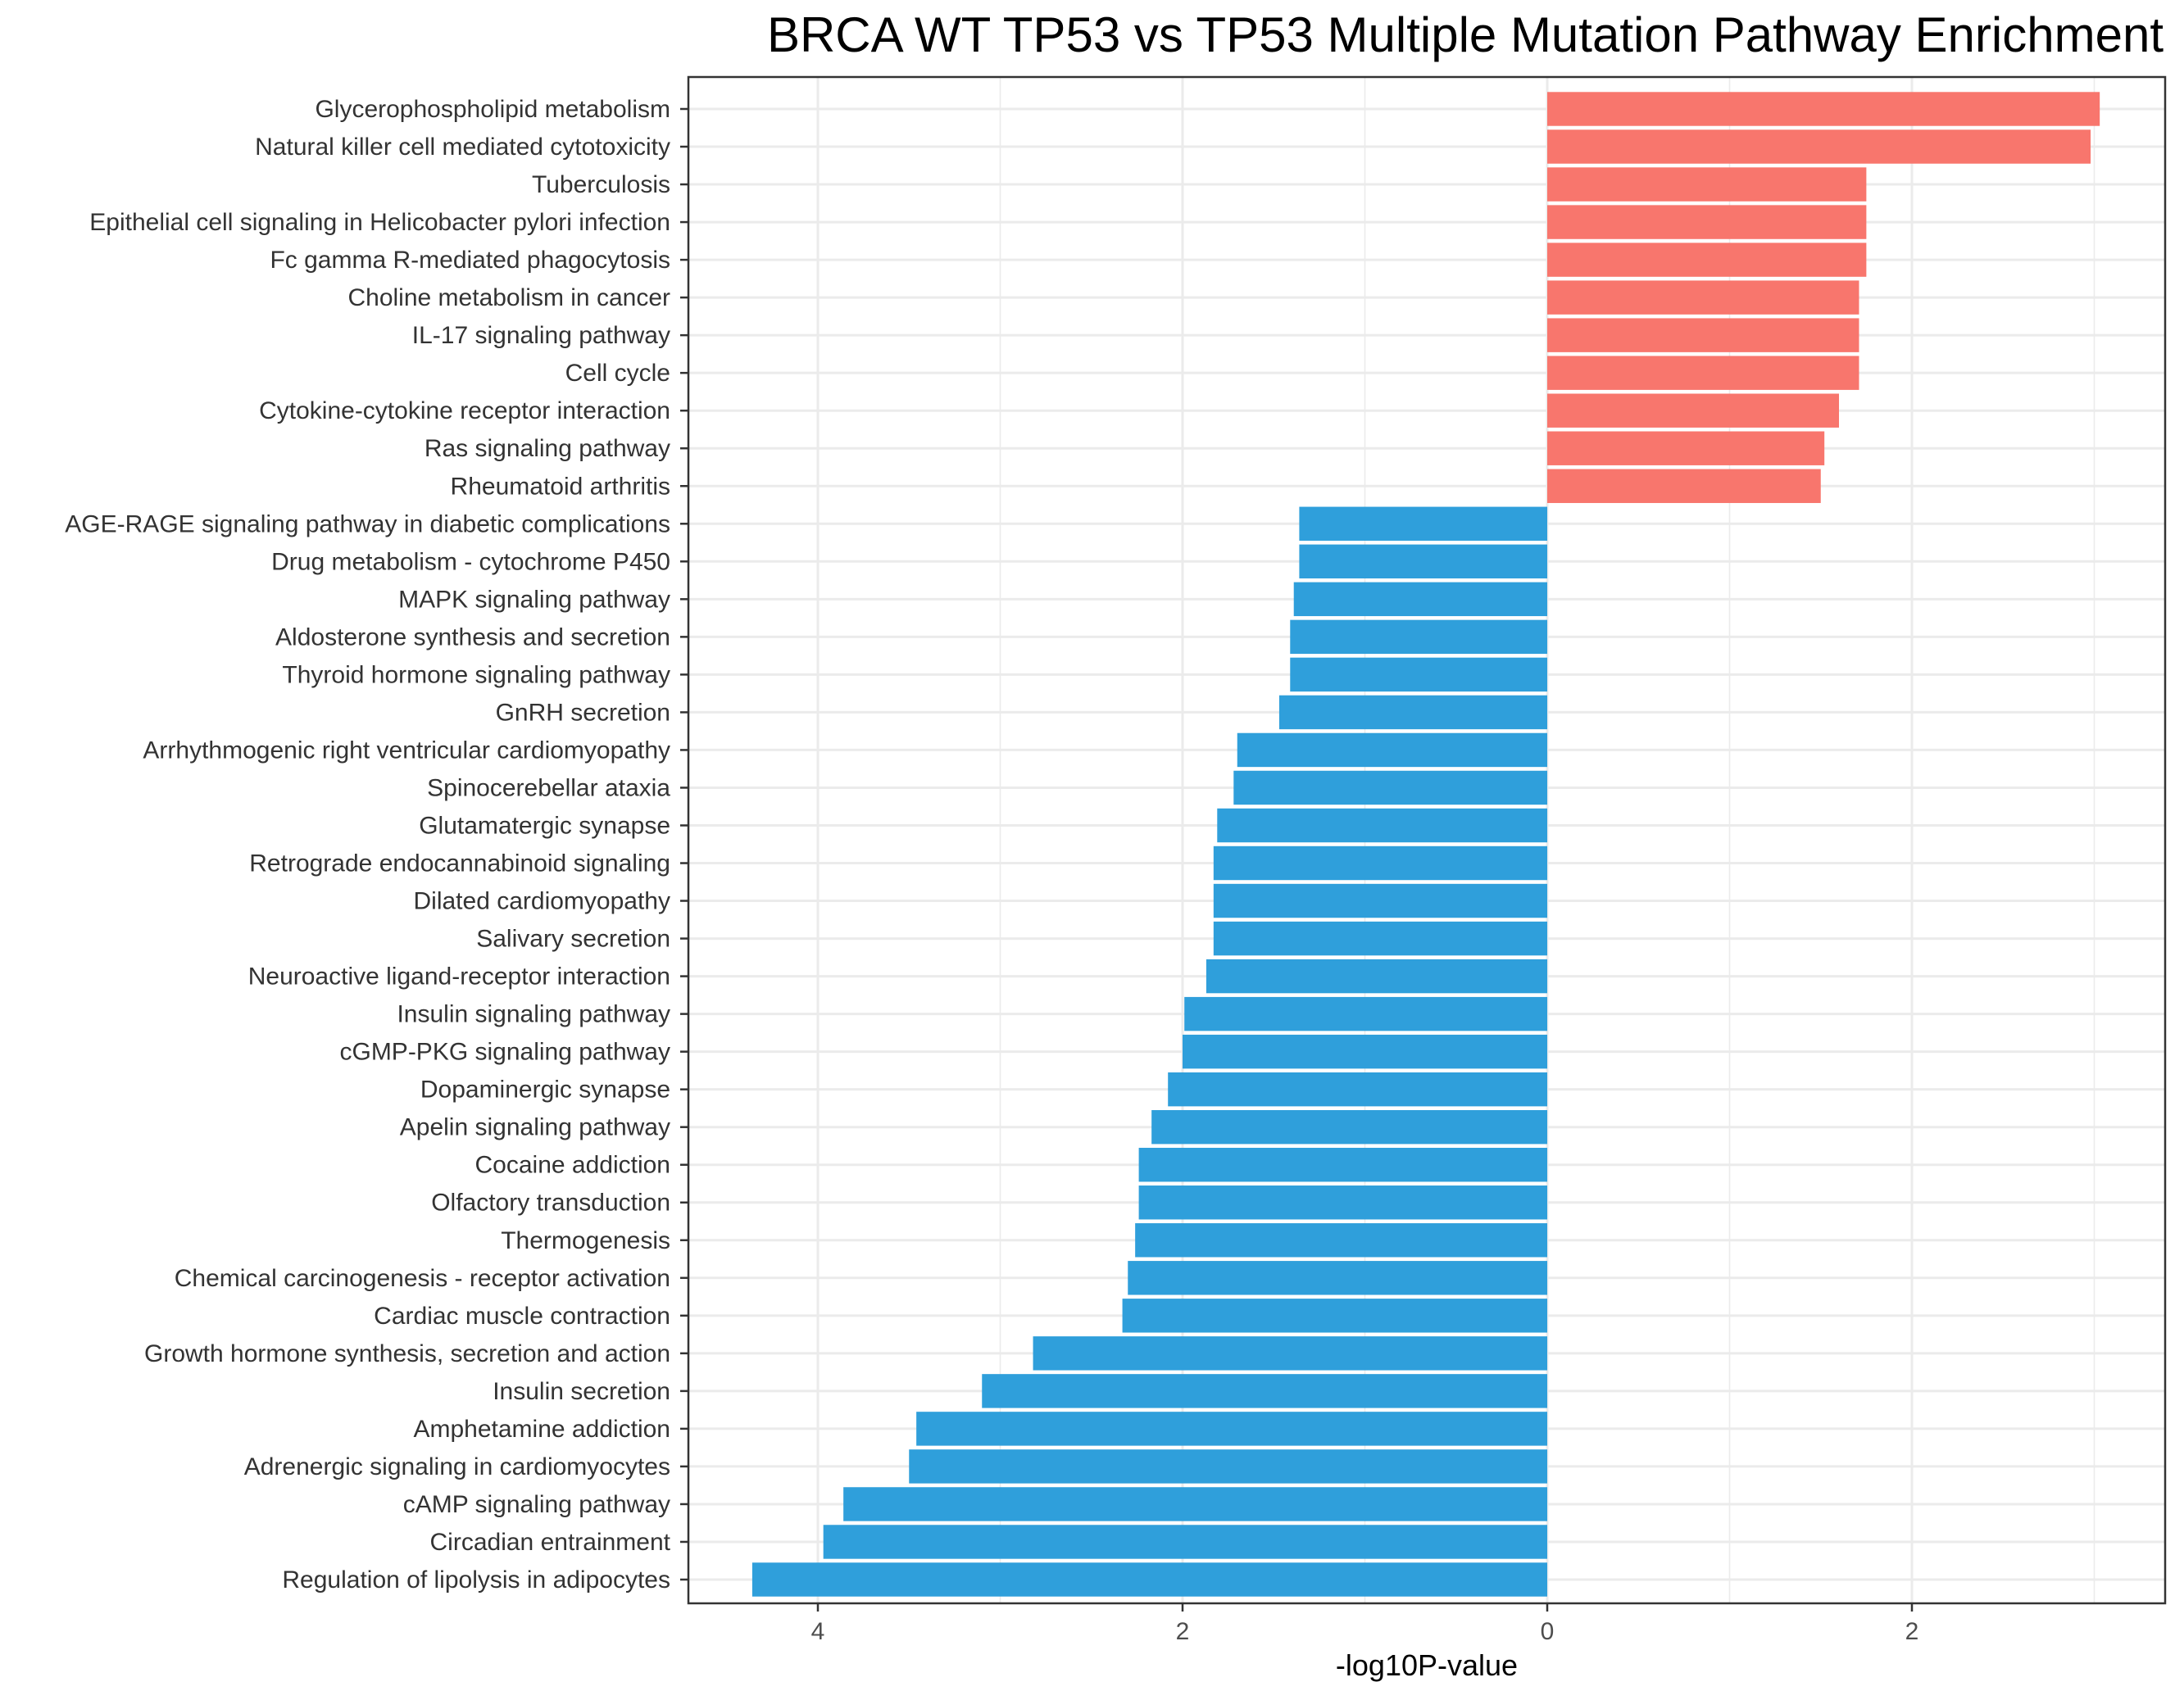 The height and width of the screenshot is (1700, 2184). What do you see at coordinates (1418, 674) in the screenshot?
I see `bar-thyroid-hormone-signaling-pathway` at bounding box center [1418, 674].